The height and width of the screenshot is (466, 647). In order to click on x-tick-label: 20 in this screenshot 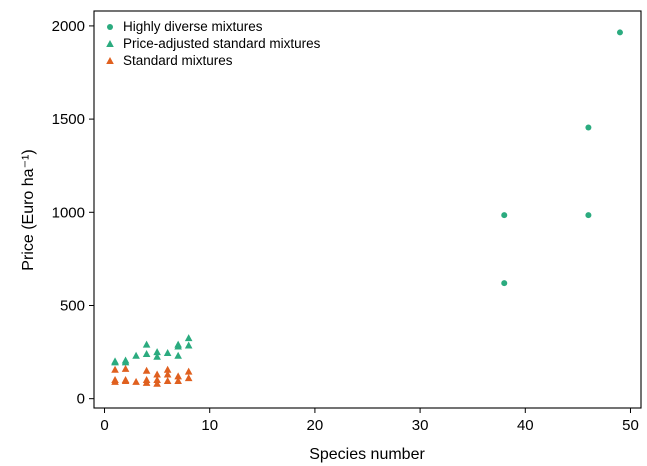, I will do `click(315, 425)`.